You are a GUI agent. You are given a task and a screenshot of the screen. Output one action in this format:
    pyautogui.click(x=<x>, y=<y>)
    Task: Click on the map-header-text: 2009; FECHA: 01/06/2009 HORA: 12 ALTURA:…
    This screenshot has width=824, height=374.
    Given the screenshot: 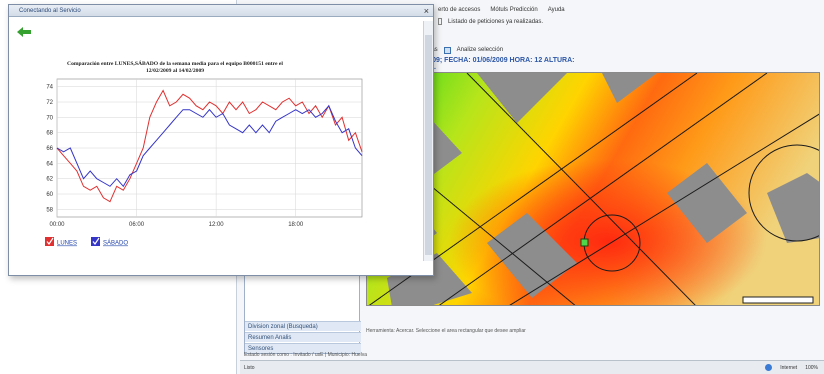 What is the action you would take?
    pyautogui.click(x=499, y=64)
    